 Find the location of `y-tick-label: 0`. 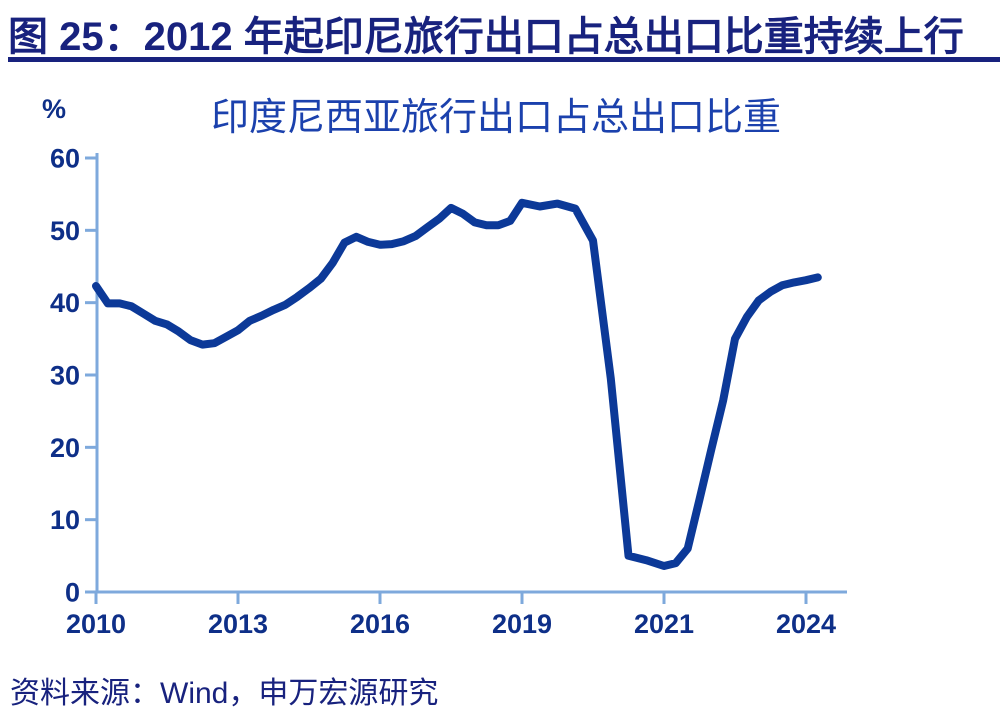

y-tick-label: 0 is located at coordinates (72, 593).